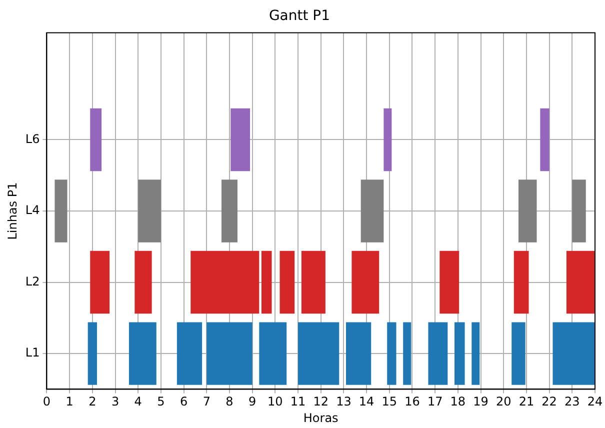 The width and height of the screenshot is (605, 428). Describe the element at coordinates (70, 401) in the screenshot. I see `x-tick-label: 1` at that location.